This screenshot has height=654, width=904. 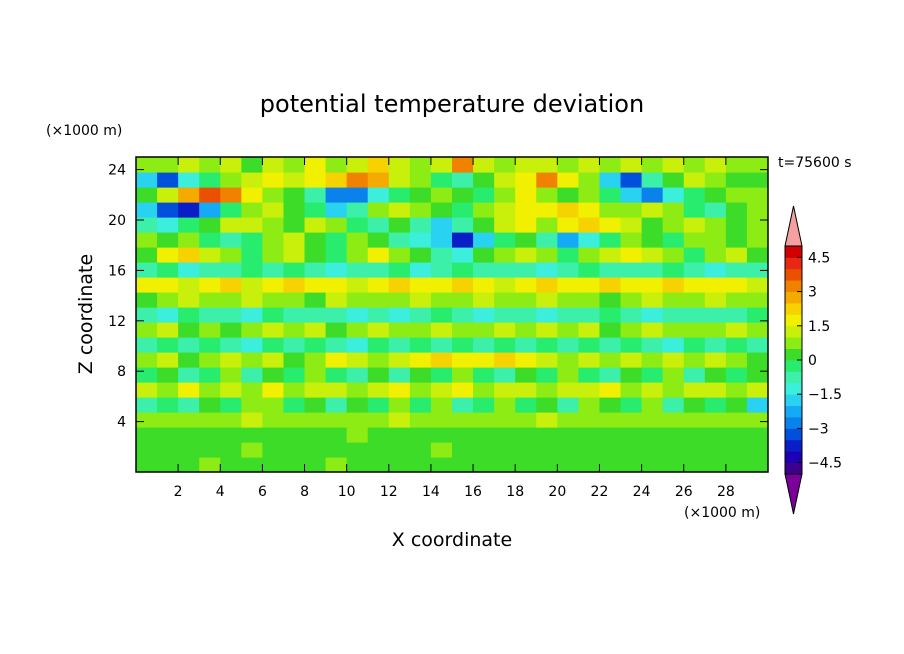 What do you see at coordinates (121, 423) in the screenshot?
I see `y-tick-label: 4` at bounding box center [121, 423].